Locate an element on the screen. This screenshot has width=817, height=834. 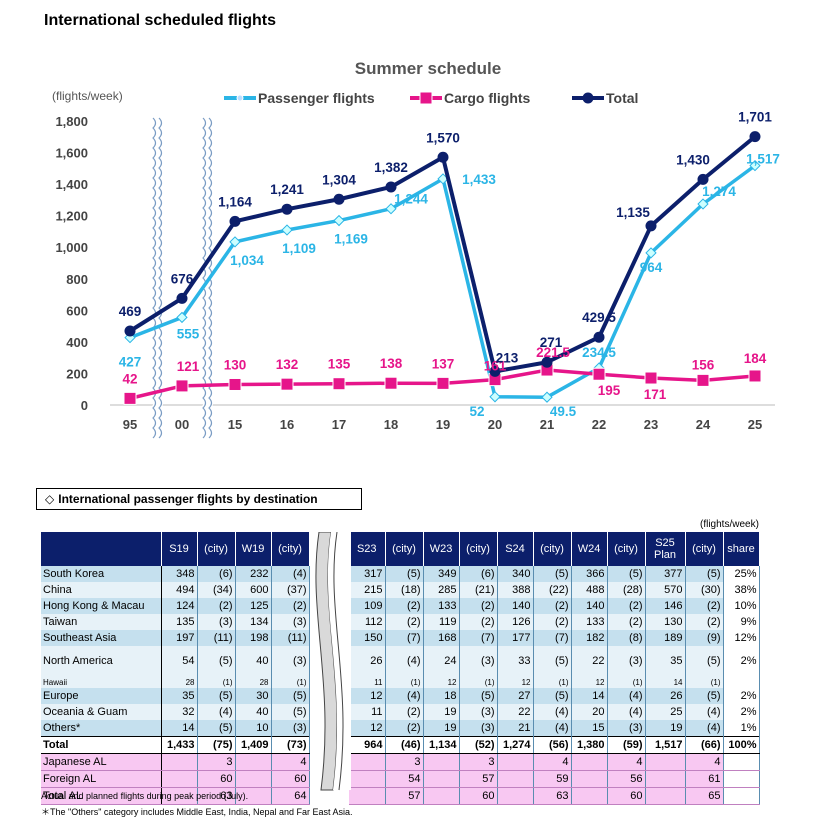
column-header-text: Plan is located at coordinates (665, 555).